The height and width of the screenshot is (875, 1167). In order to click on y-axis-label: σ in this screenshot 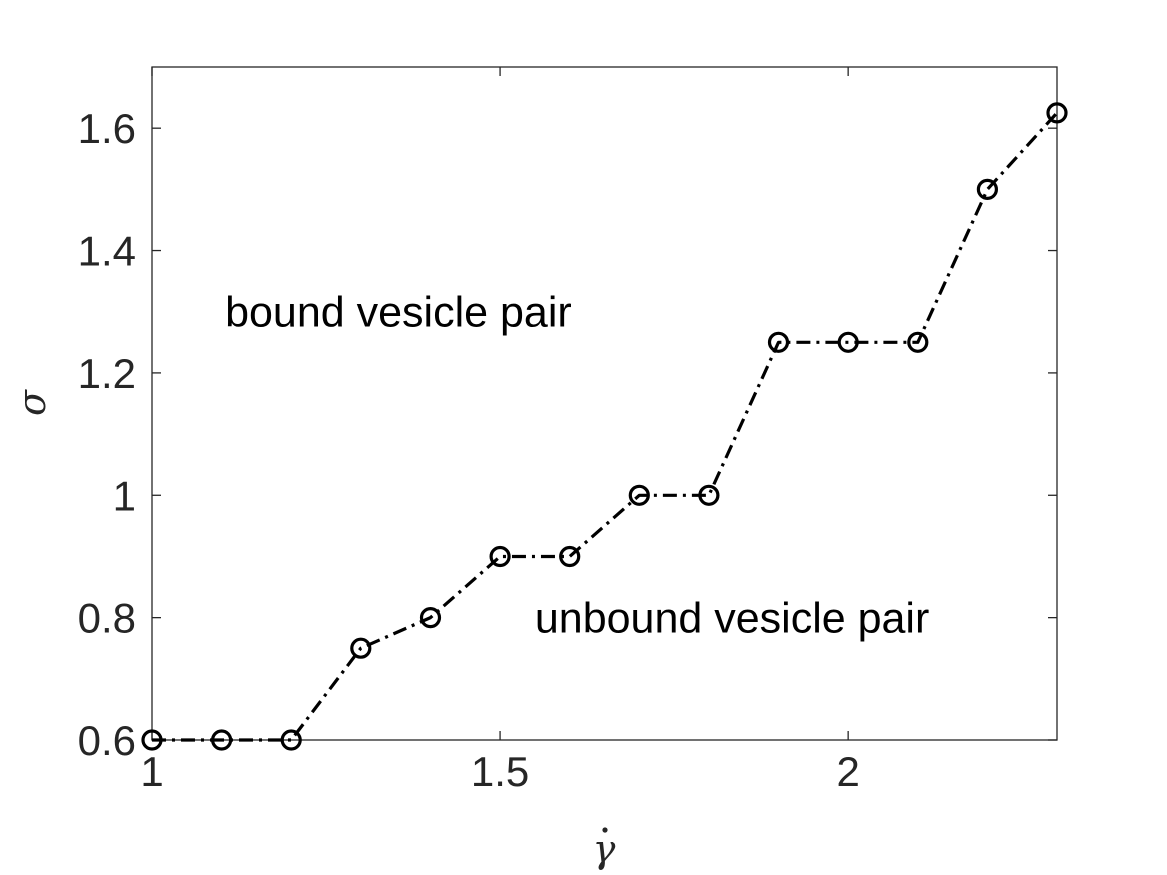, I will do `click(32, 402)`.